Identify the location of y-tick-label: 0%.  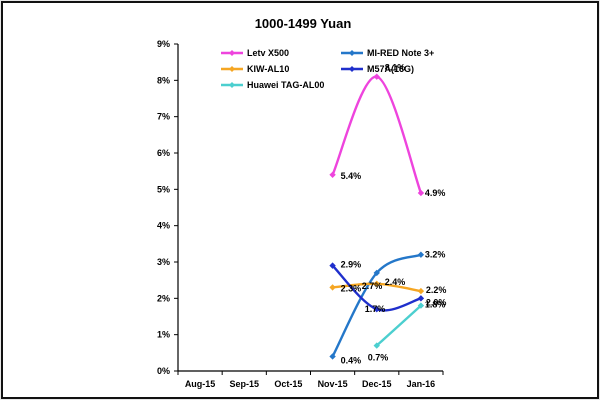
(163, 371).